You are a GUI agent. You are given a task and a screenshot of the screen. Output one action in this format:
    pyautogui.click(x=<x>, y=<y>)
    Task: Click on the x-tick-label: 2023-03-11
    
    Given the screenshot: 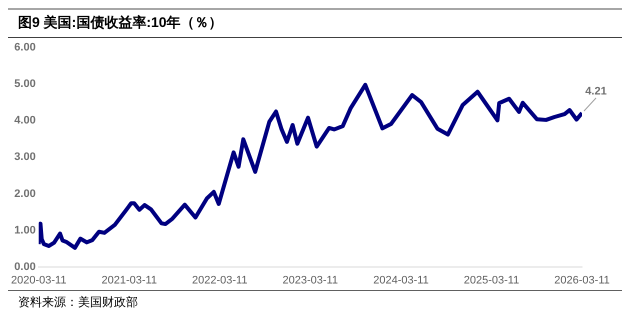 What is the action you would take?
    pyautogui.click(x=310, y=280)
    